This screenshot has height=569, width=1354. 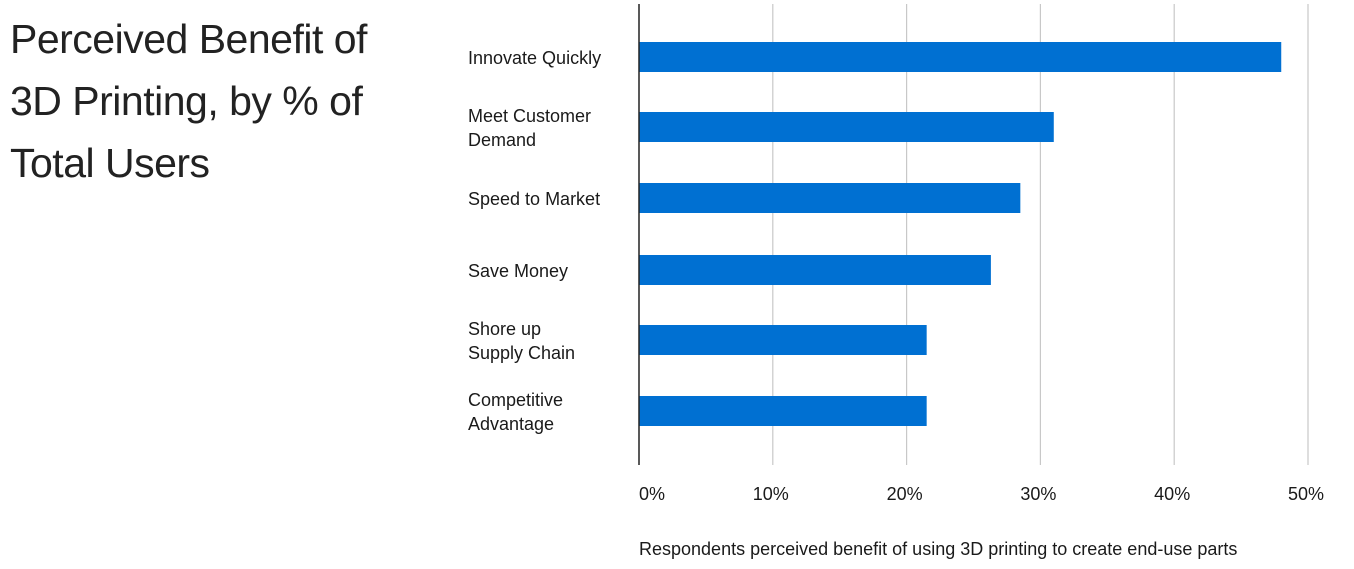 What do you see at coordinates (521, 341) in the screenshot?
I see `category-label-4: Shore up Supply Chain` at bounding box center [521, 341].